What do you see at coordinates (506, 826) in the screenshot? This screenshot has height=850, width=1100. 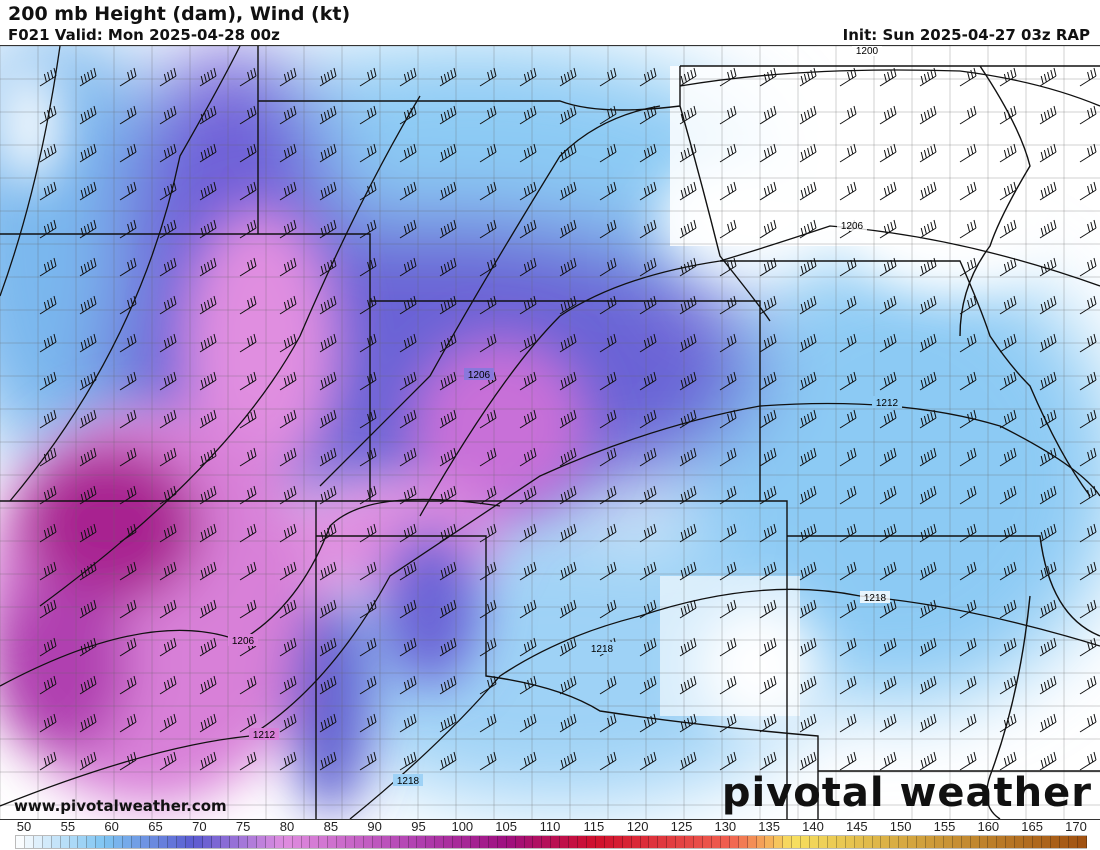 I see `colorbar-tick-label: 105` at bounding box center [506, 826].